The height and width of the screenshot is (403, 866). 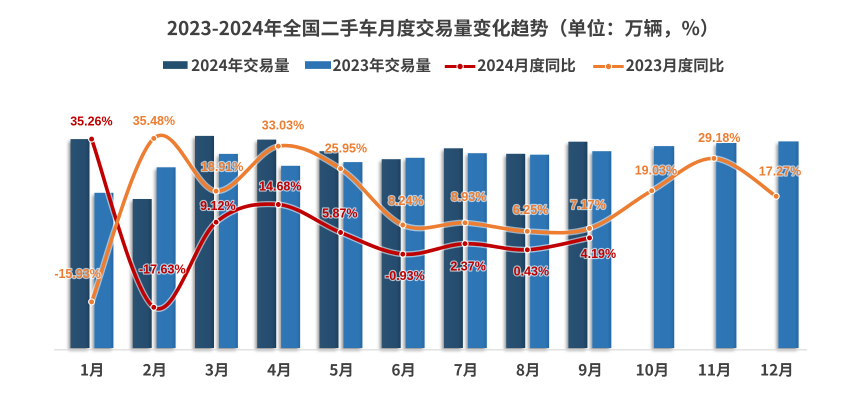 I want to click on svg-text: 25.95%, so click(x=346, y=148).